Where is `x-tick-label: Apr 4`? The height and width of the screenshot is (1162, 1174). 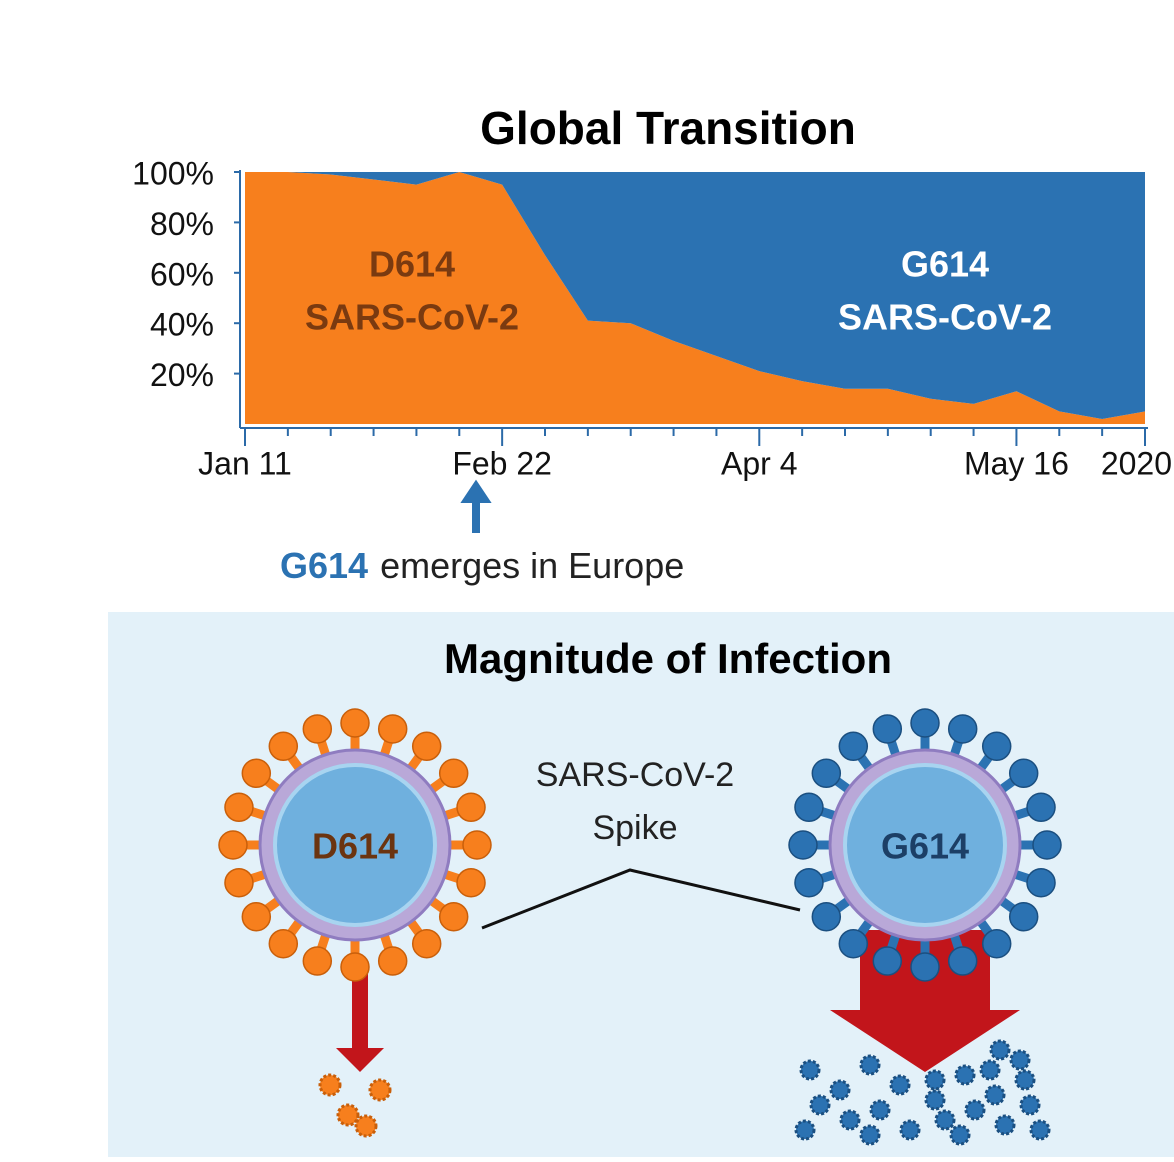
x-tick-label: Apr 4 is located at coordinates (759, 463).